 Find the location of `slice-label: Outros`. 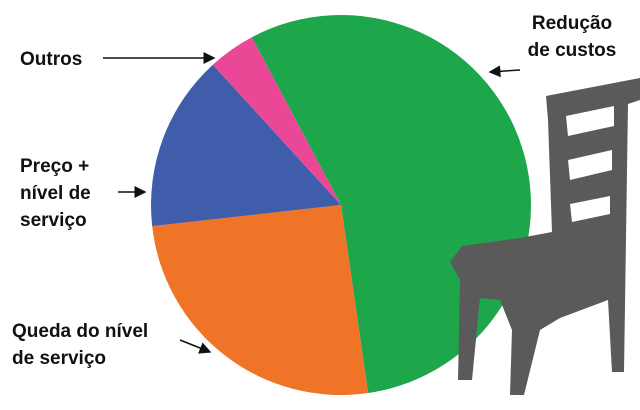

slice-label: Outros is located at coordinates (51, 59).